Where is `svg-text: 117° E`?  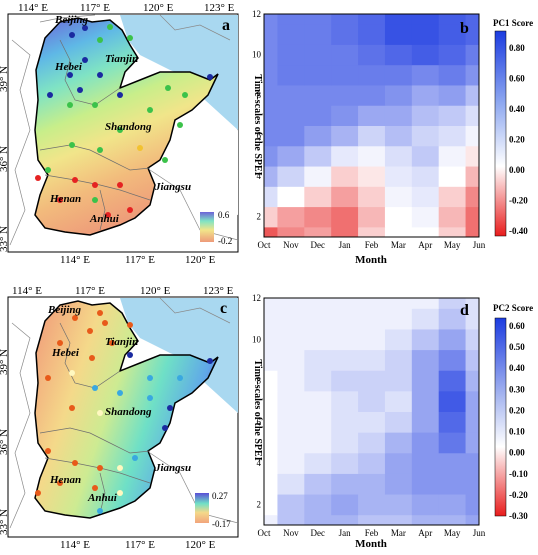
svg-text: 117° E is located at coordinates (95, 8).